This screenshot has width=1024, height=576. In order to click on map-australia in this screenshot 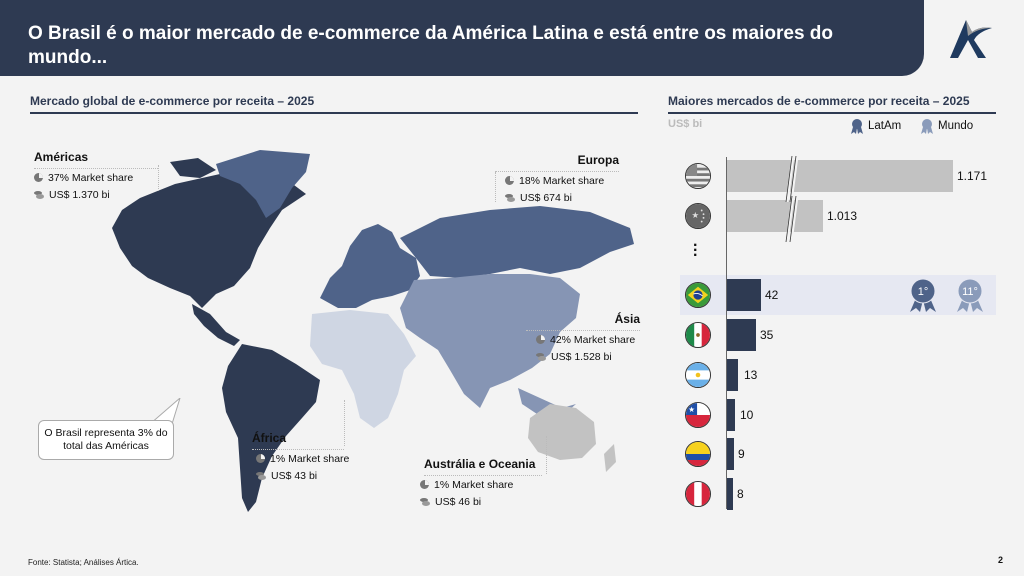, I will do `click(562, 432)`.